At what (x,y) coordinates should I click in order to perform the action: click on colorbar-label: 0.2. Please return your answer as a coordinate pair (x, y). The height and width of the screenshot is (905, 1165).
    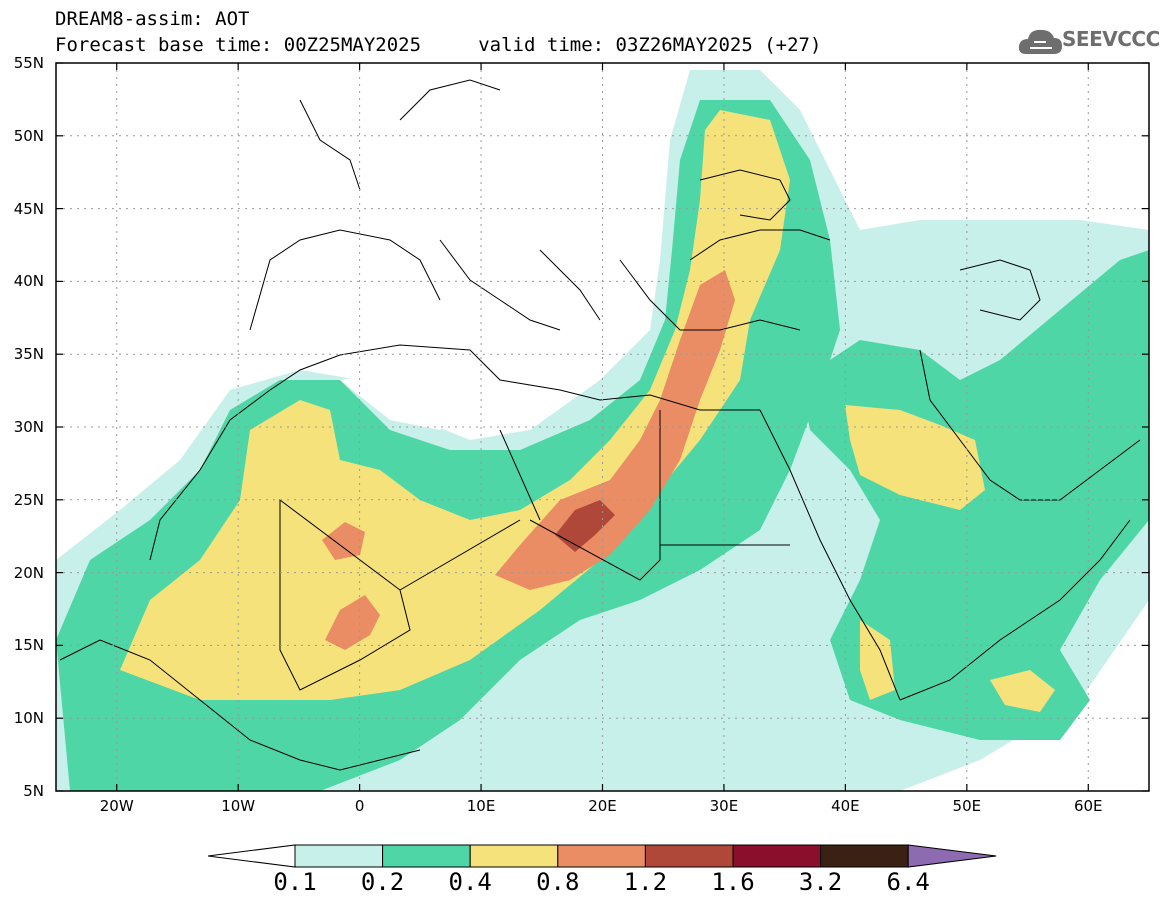
    Looking at the image, I should click on (382, 882).